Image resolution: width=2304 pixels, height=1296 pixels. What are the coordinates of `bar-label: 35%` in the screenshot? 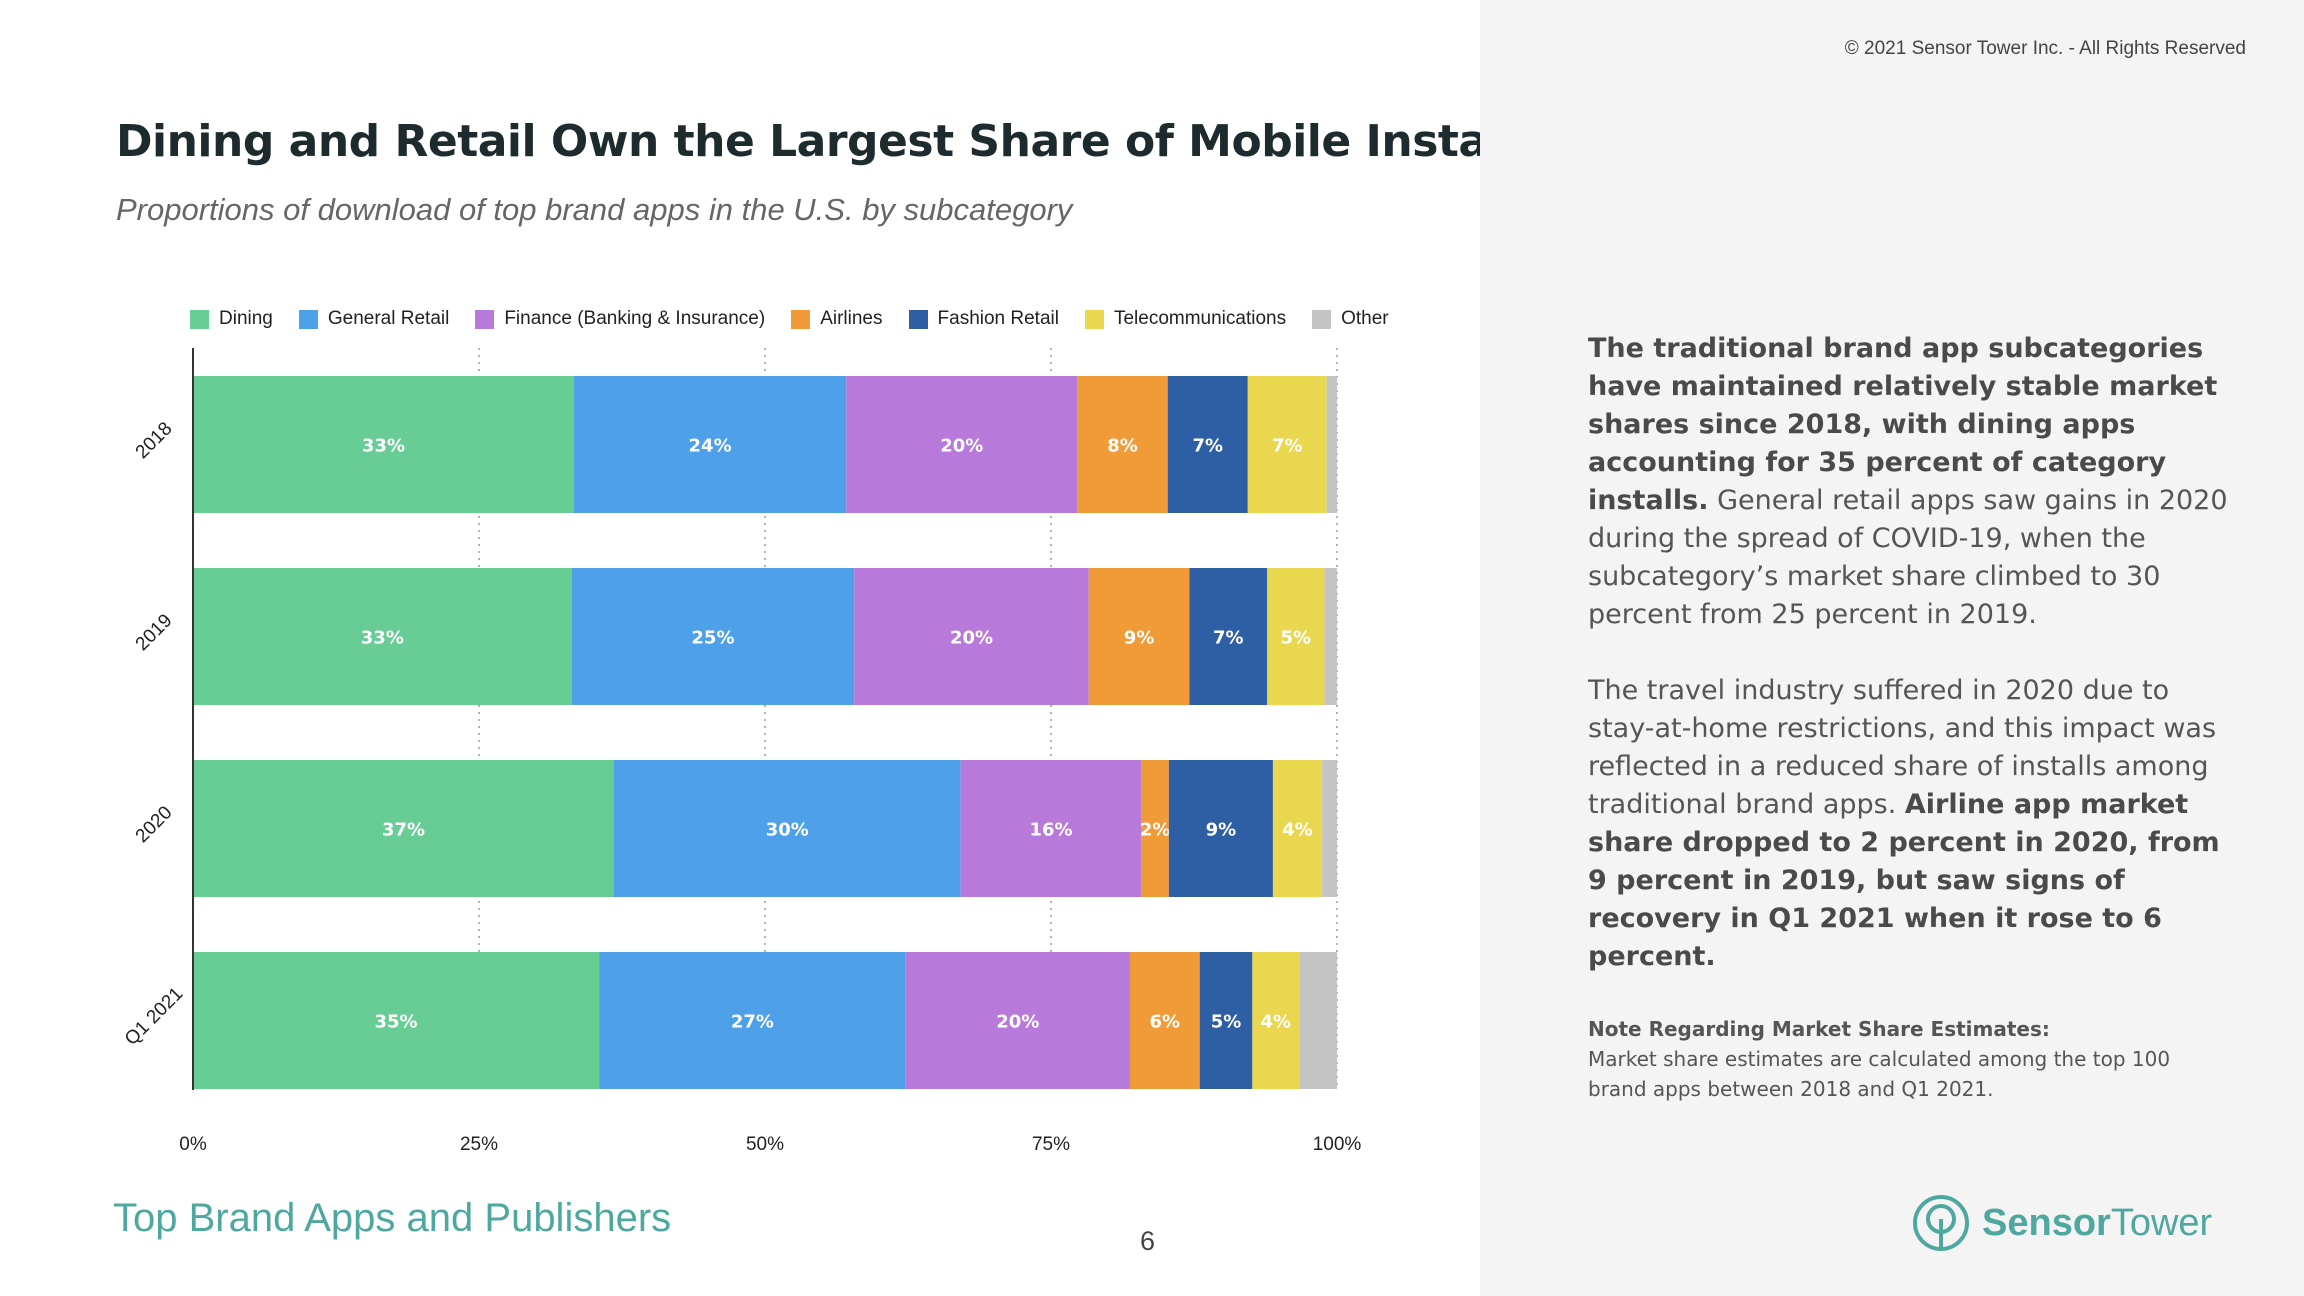 It's located at (396, 1022).